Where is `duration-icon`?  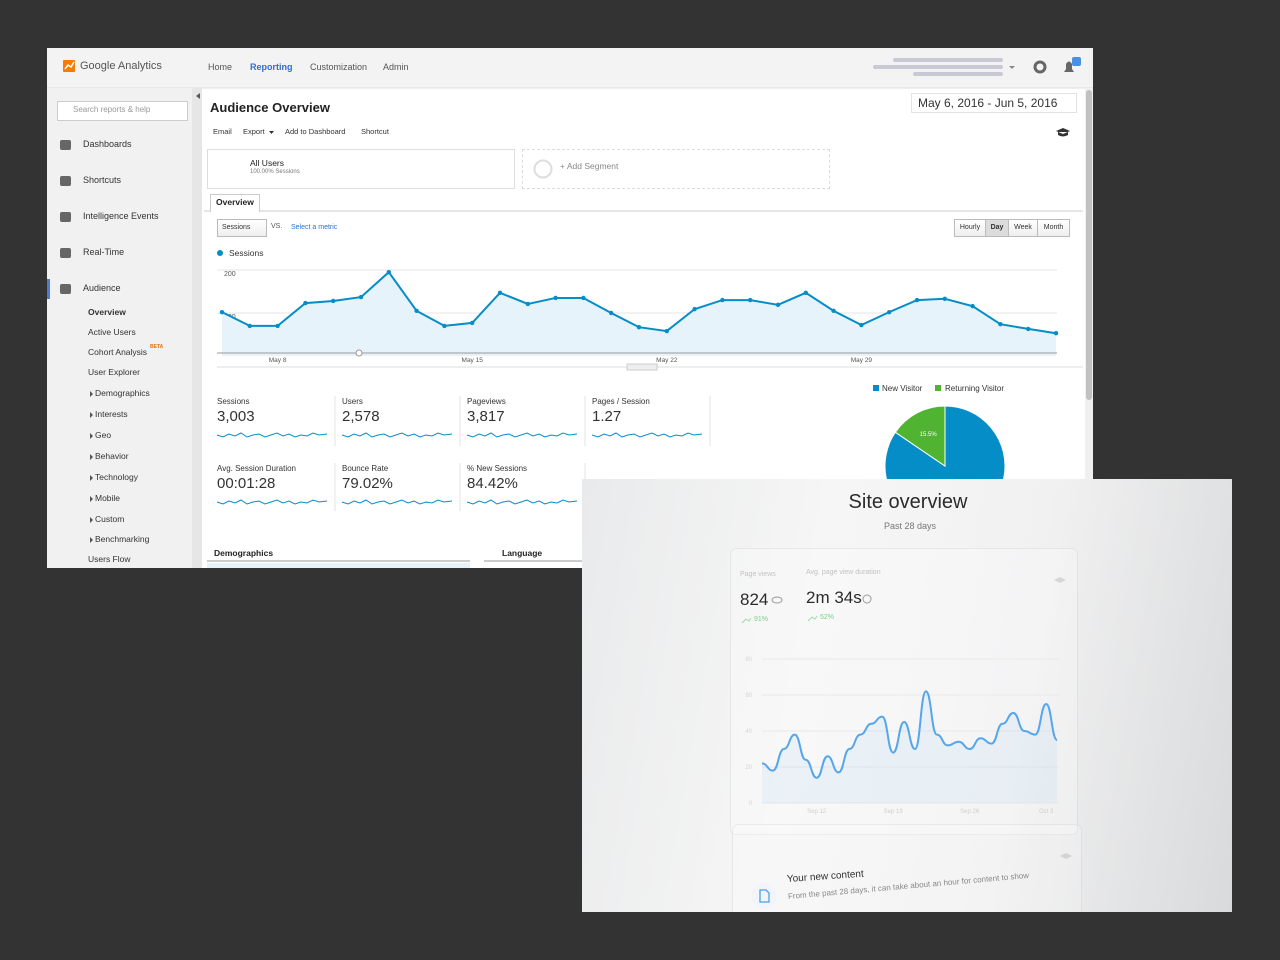 duration-icon is located at coordinates (867, 599).